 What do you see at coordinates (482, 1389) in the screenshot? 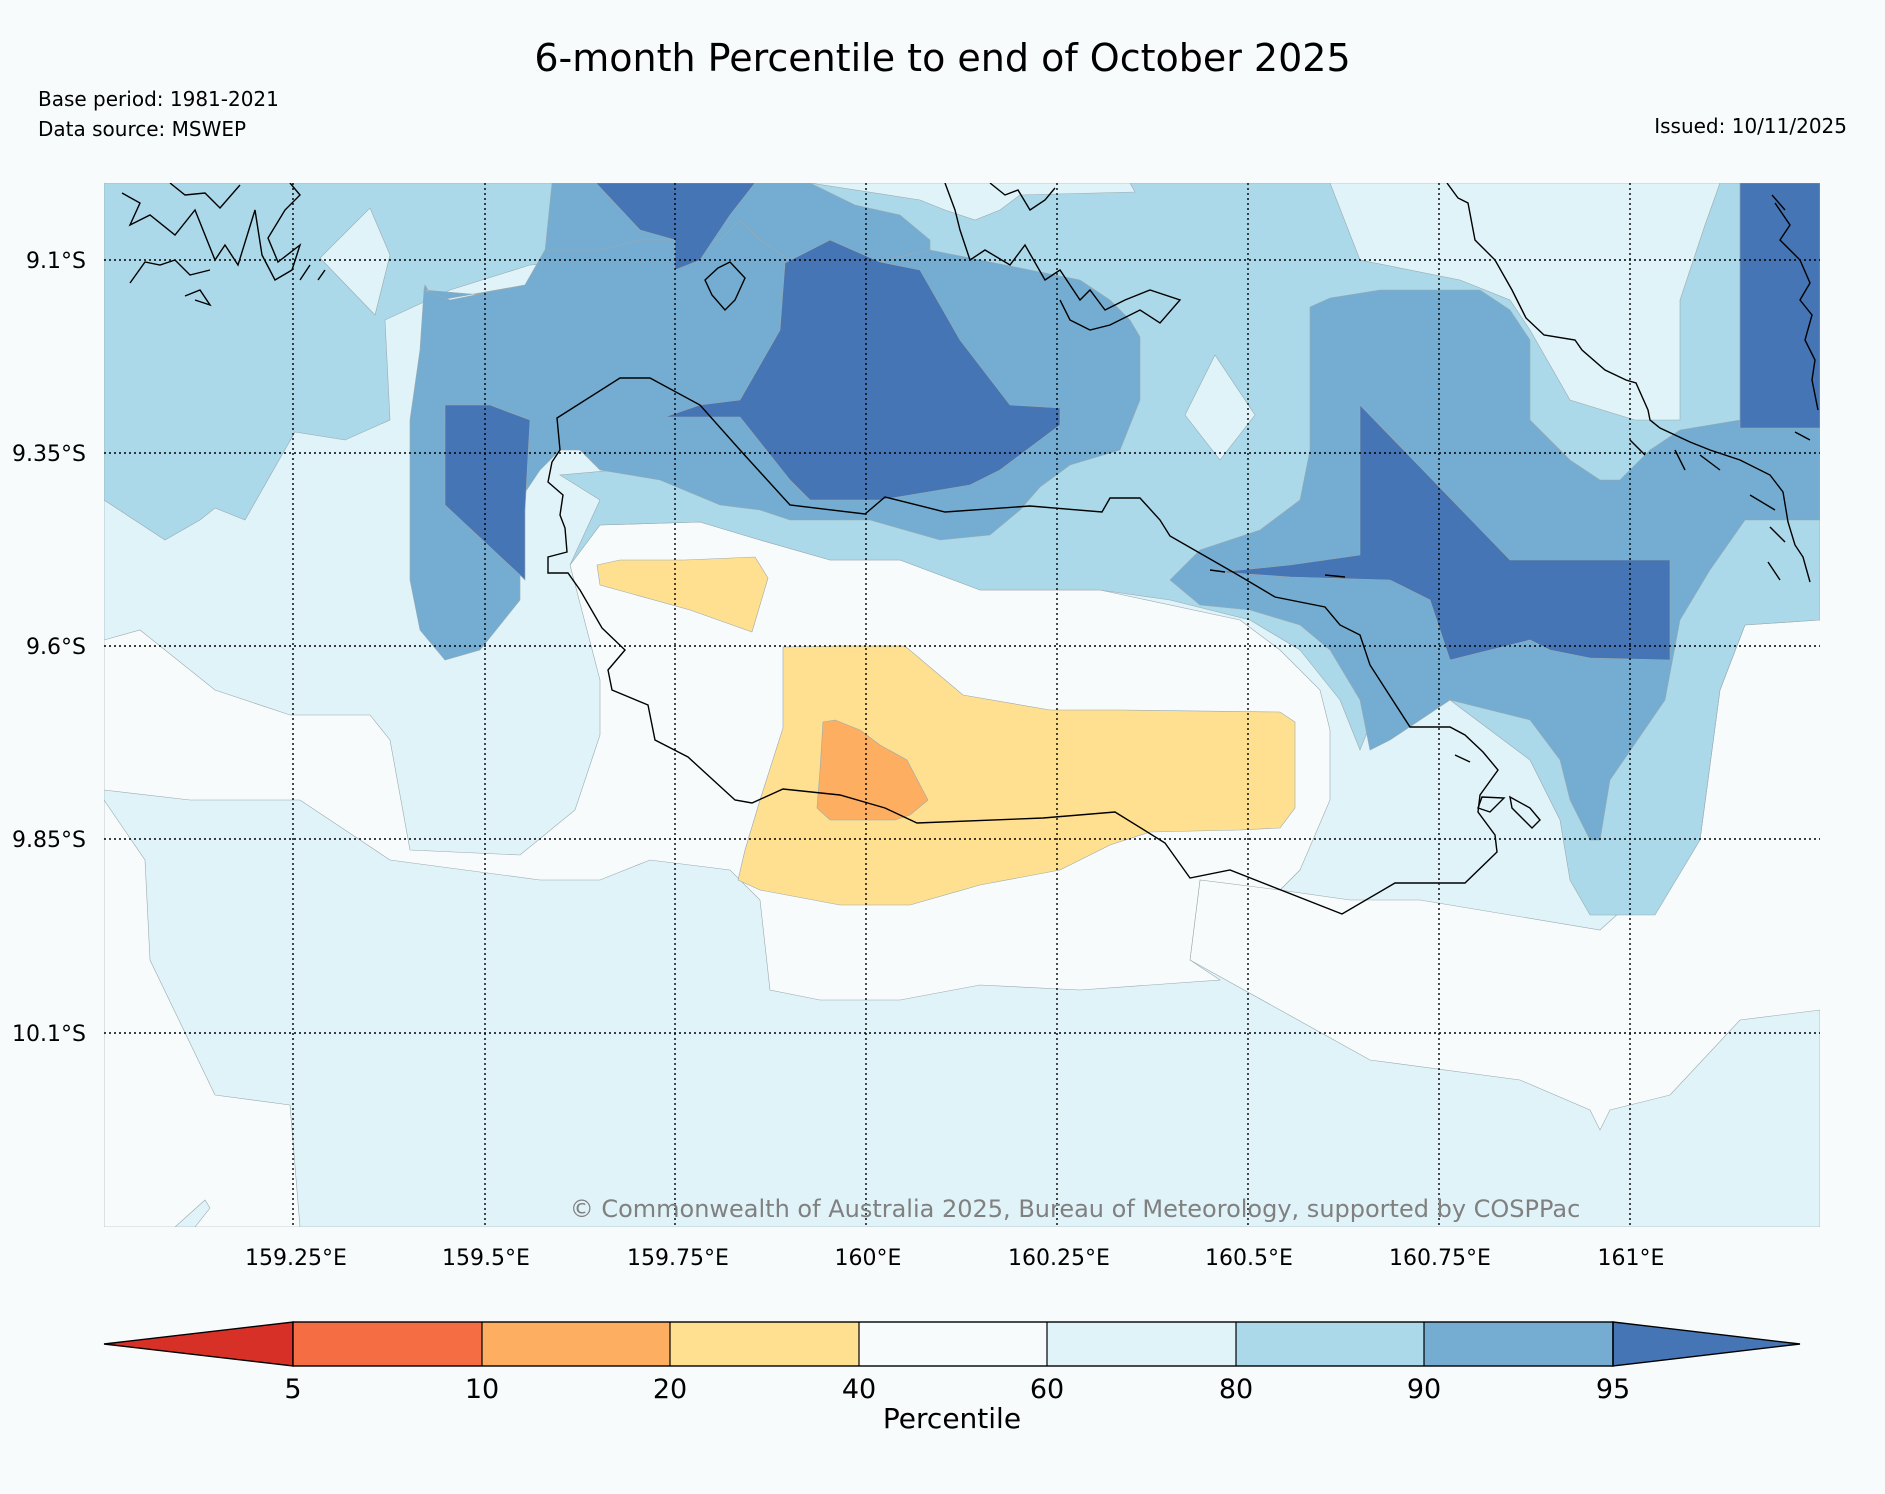
I see `colorbar-tick: 10` at bounding box center [482, 1389].